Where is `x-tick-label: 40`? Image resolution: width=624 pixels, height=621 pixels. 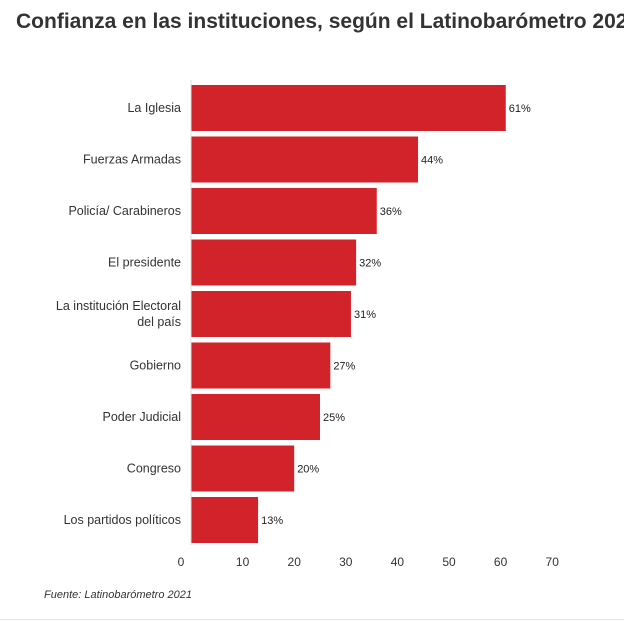 x-tick-label: 40 is located at coordinates (398, 562).